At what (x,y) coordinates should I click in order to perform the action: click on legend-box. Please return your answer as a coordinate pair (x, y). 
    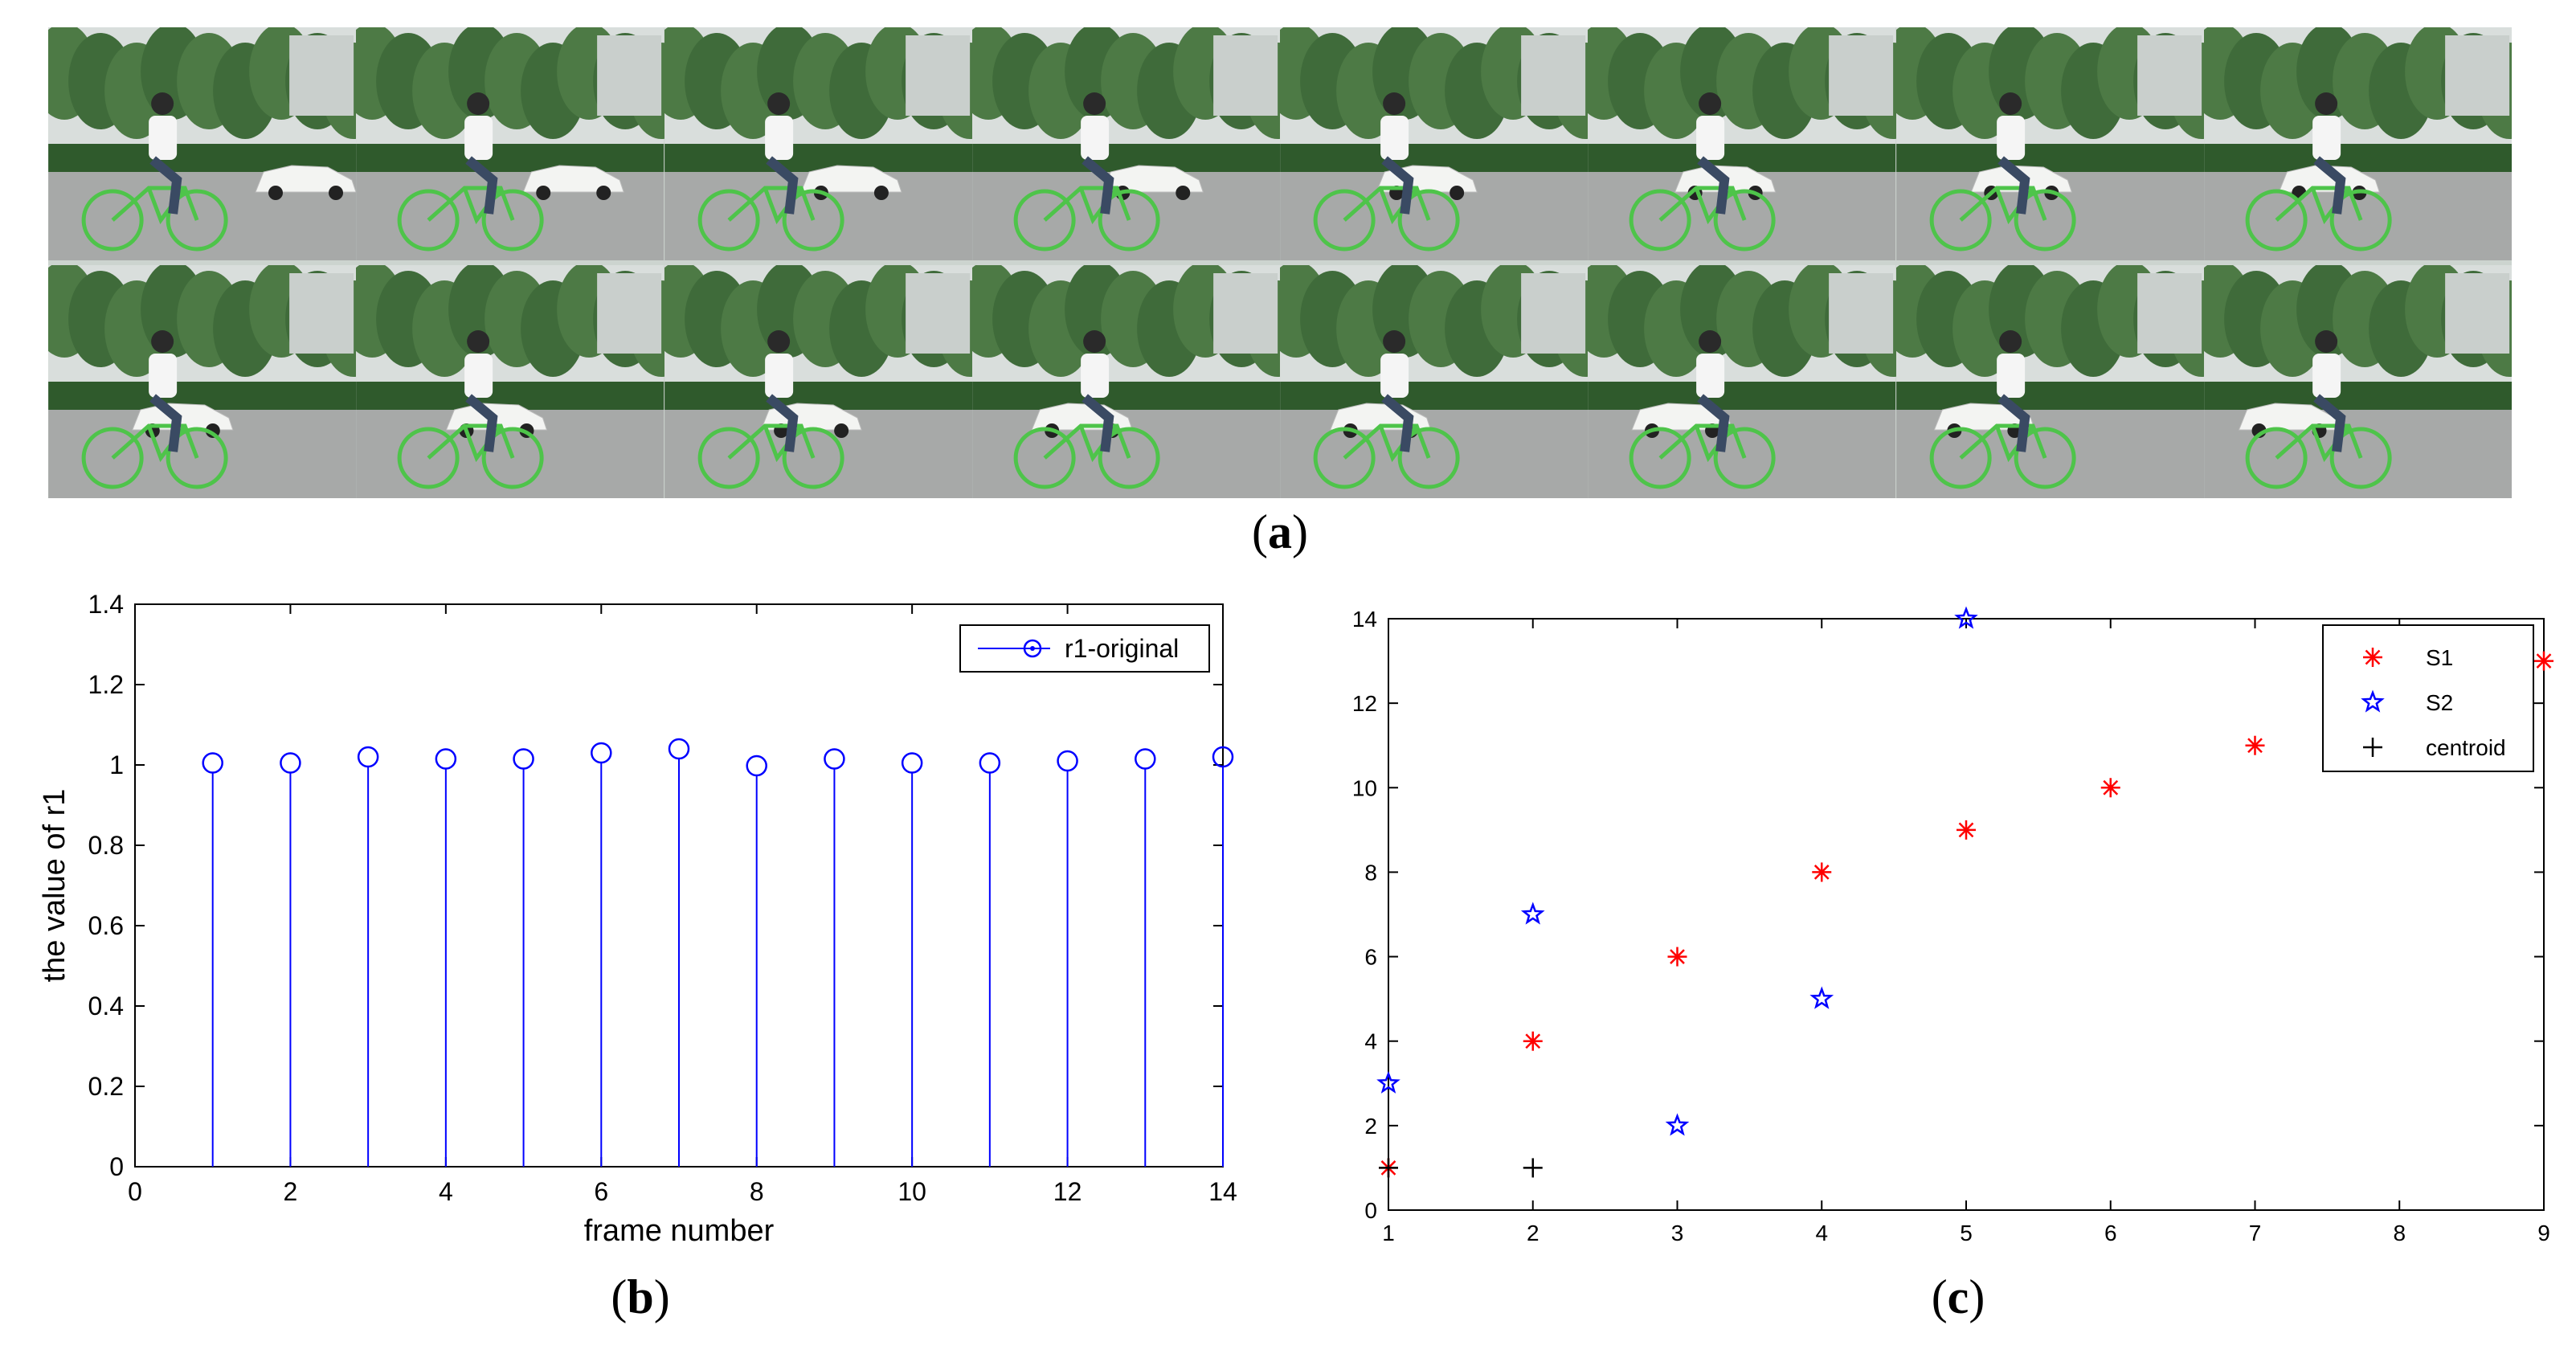
    Looking at the image, I should click on (2428, 698).